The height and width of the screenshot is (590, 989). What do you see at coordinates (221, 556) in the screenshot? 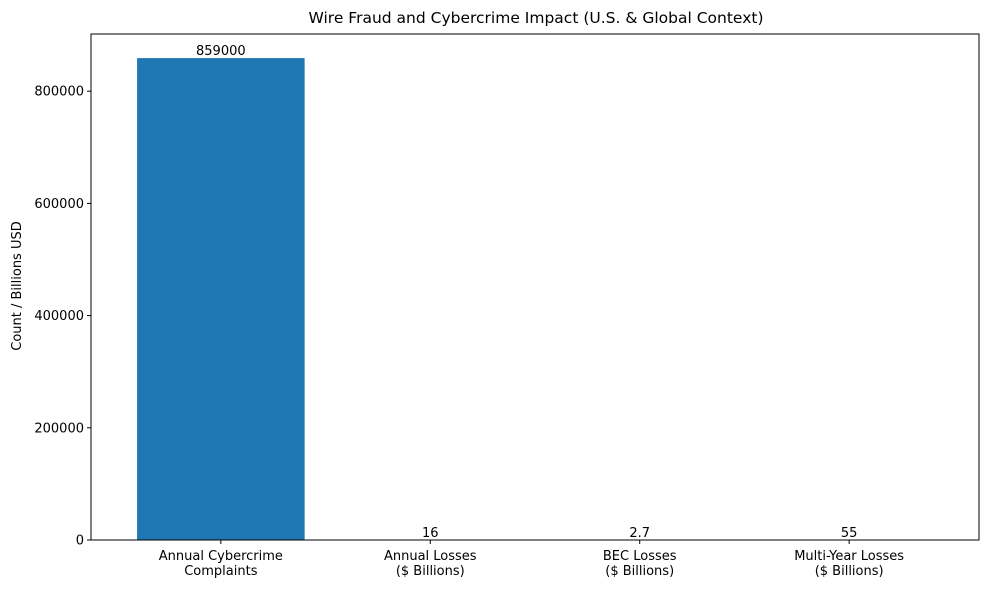
I see `x-tick-label: Annual Cybercrime` at bounding box center [221, 556].